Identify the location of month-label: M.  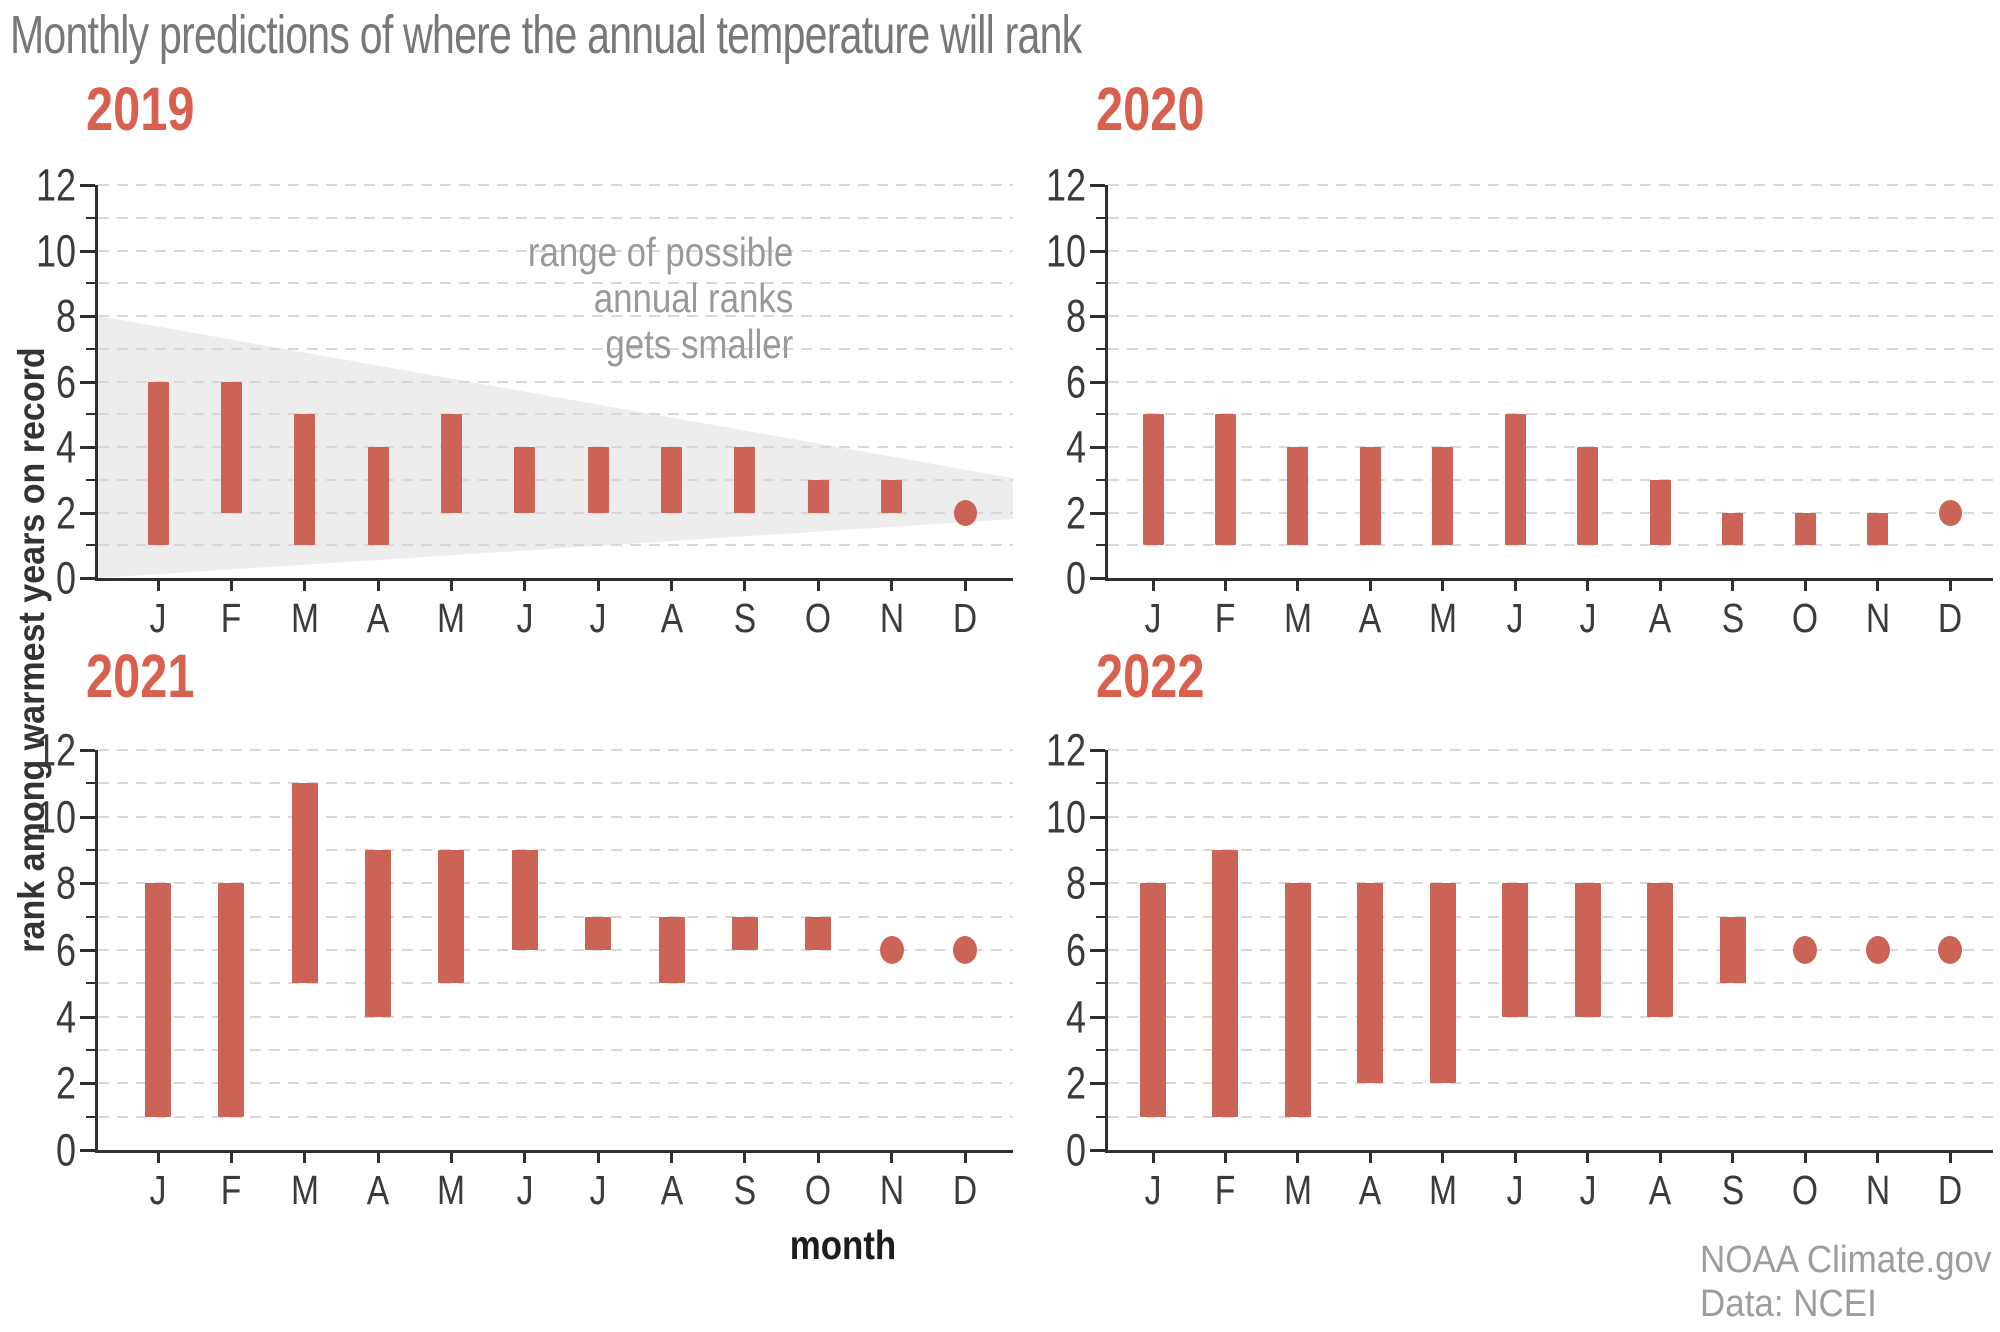
(304, 1190).